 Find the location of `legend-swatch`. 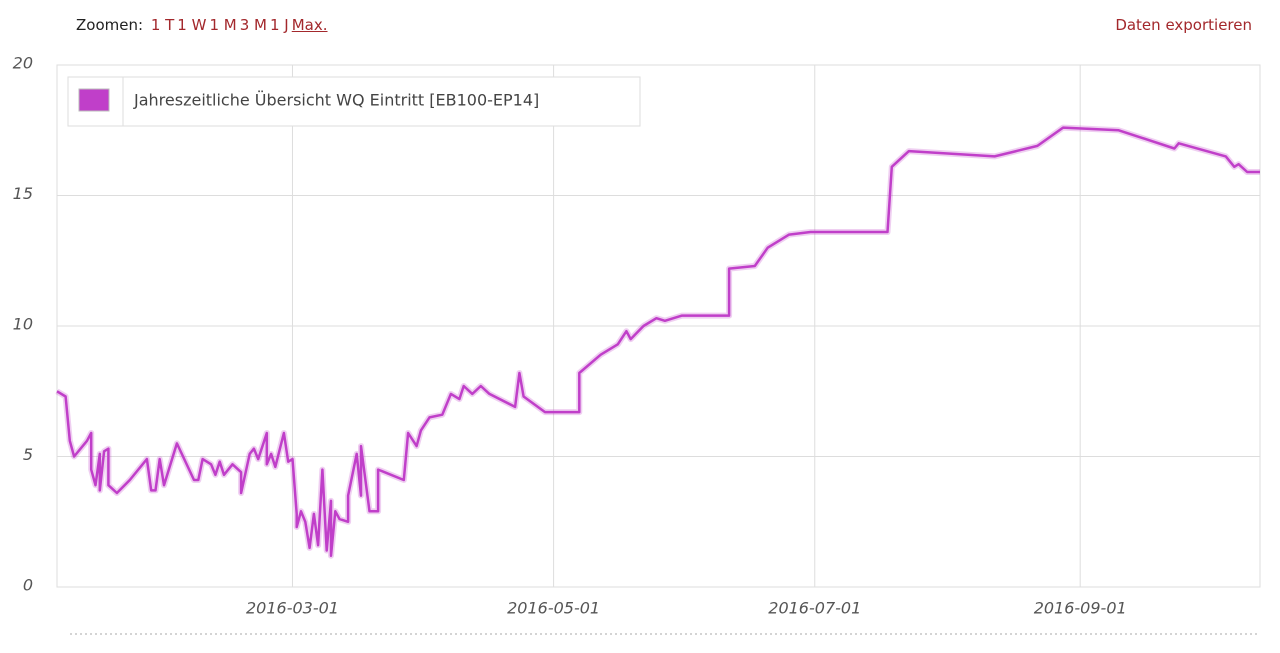

legend-swatch is located at coordinates (94, 100).